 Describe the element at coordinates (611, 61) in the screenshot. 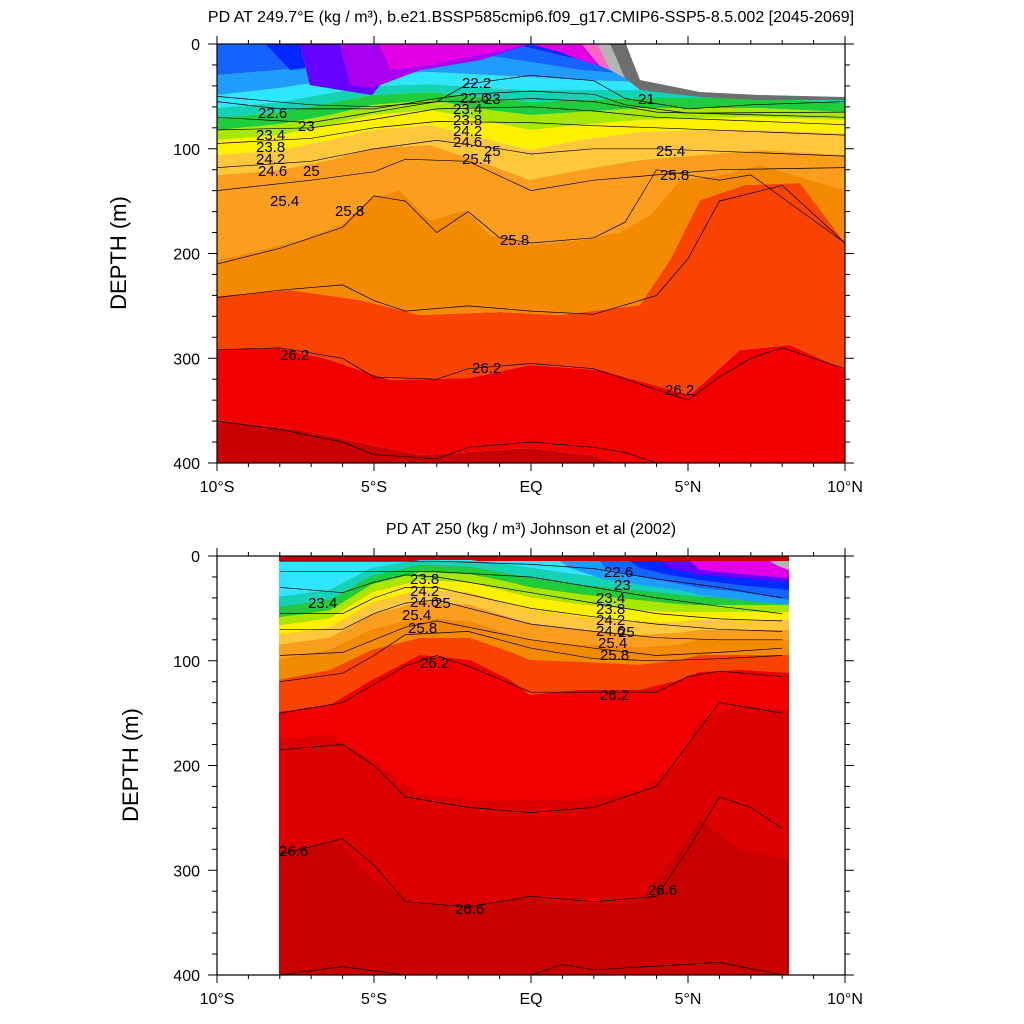

I see `top-band-gray-light` at that location.